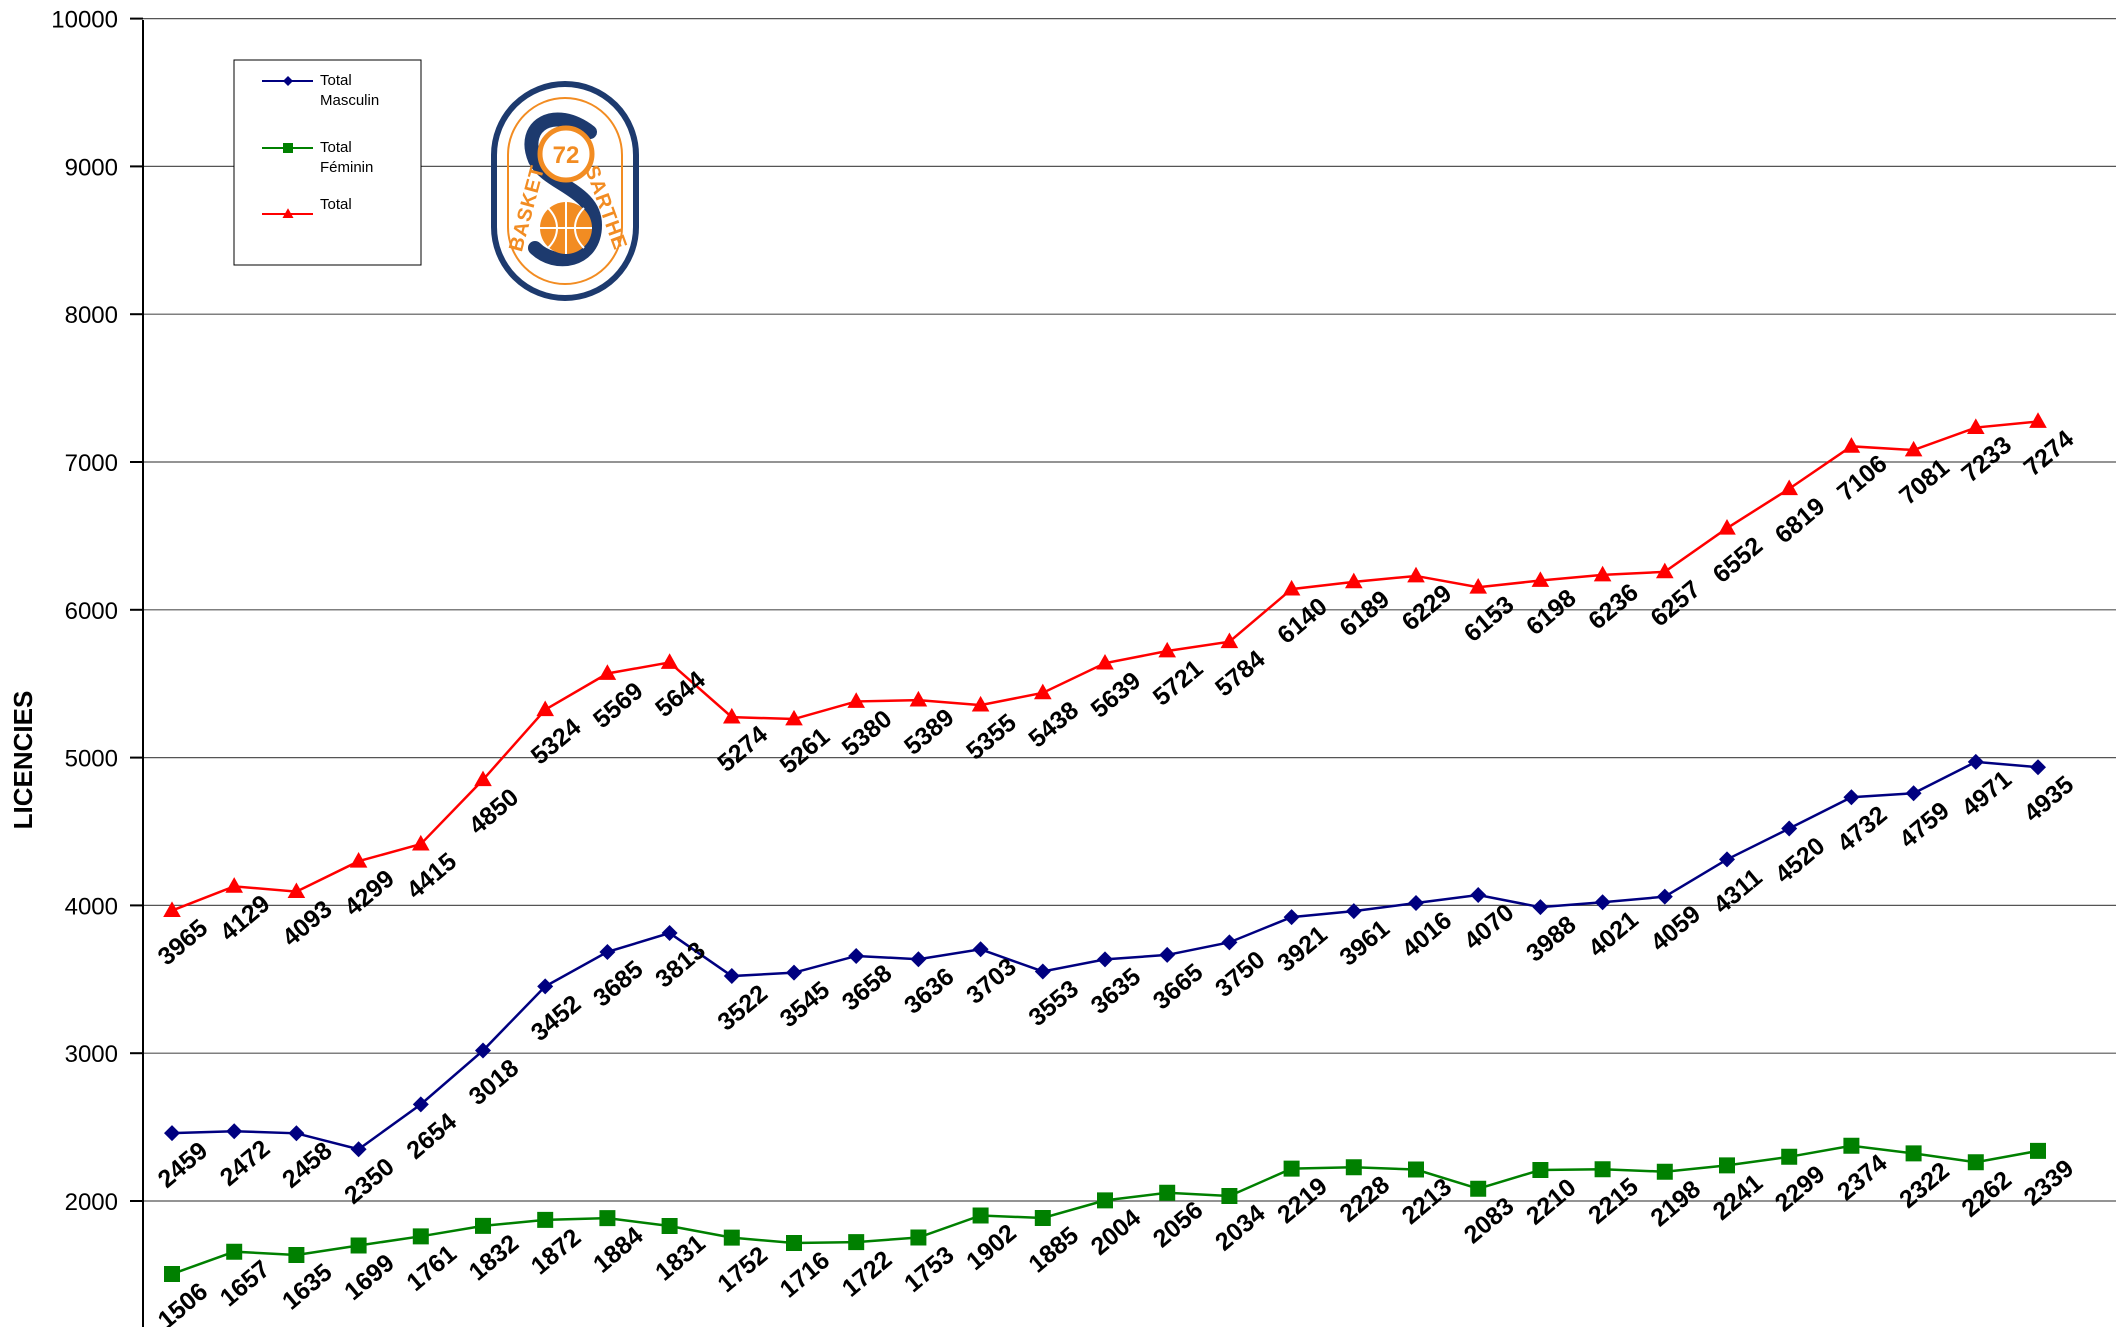  I want to click on legend-label-total: Total, so click(336, 204).